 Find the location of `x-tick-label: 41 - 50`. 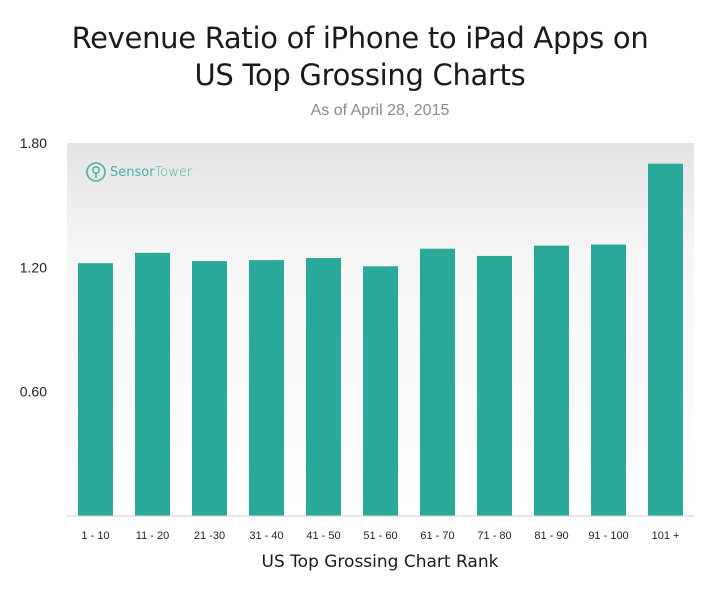

x-tick-label: 41 - 50 is located at coordinates (323, 536).